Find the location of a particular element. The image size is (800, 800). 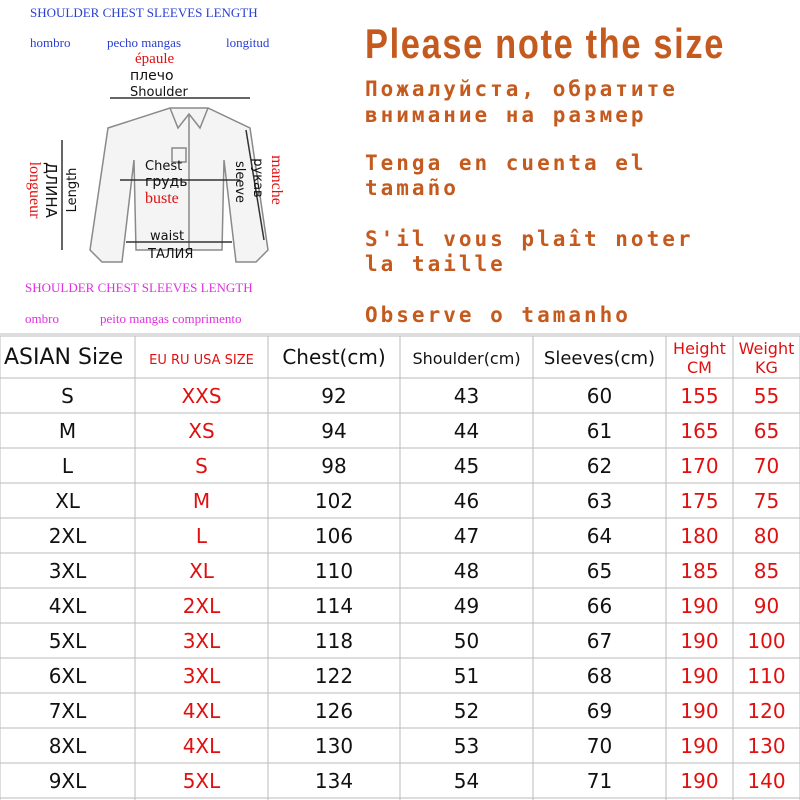

table-cell: 126 is located at coordinates (334, 711).